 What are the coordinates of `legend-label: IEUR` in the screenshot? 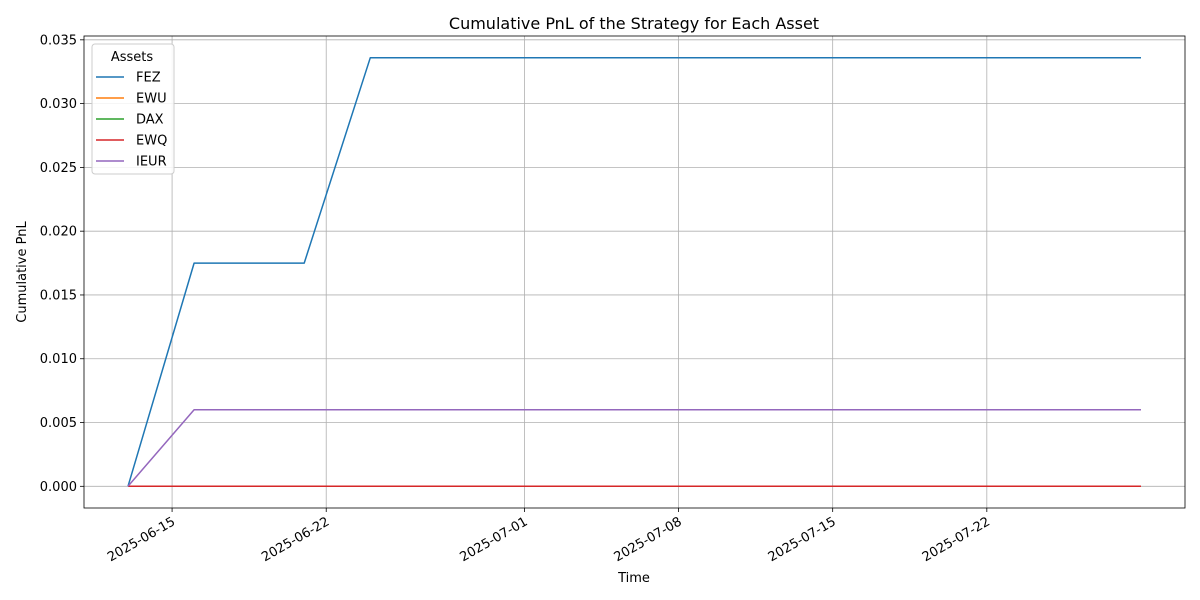 It's located at (151, 162).